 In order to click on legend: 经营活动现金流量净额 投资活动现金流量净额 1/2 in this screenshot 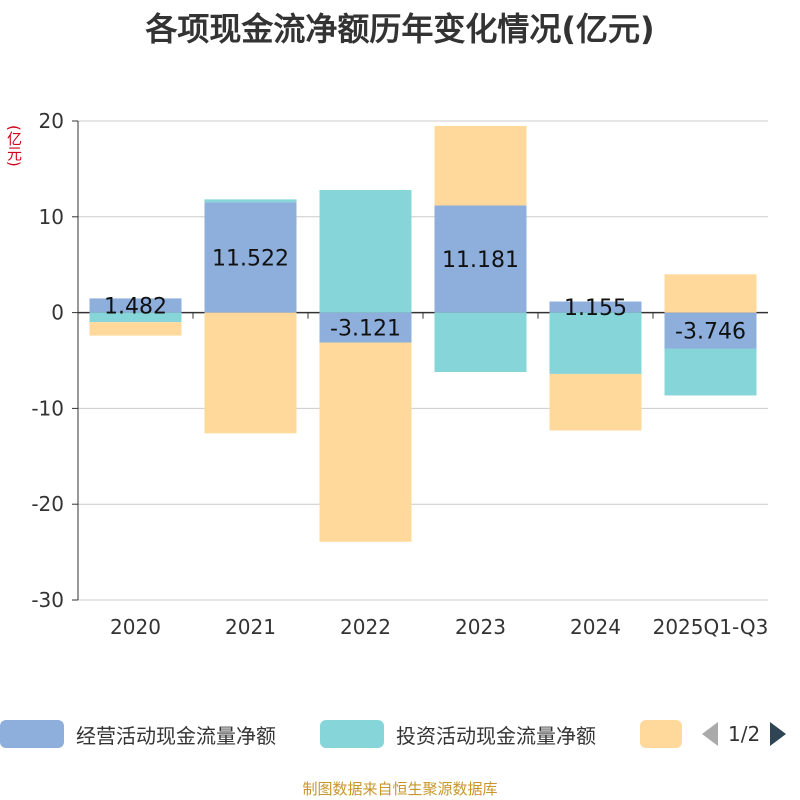, I will do `click(400, 734)`.